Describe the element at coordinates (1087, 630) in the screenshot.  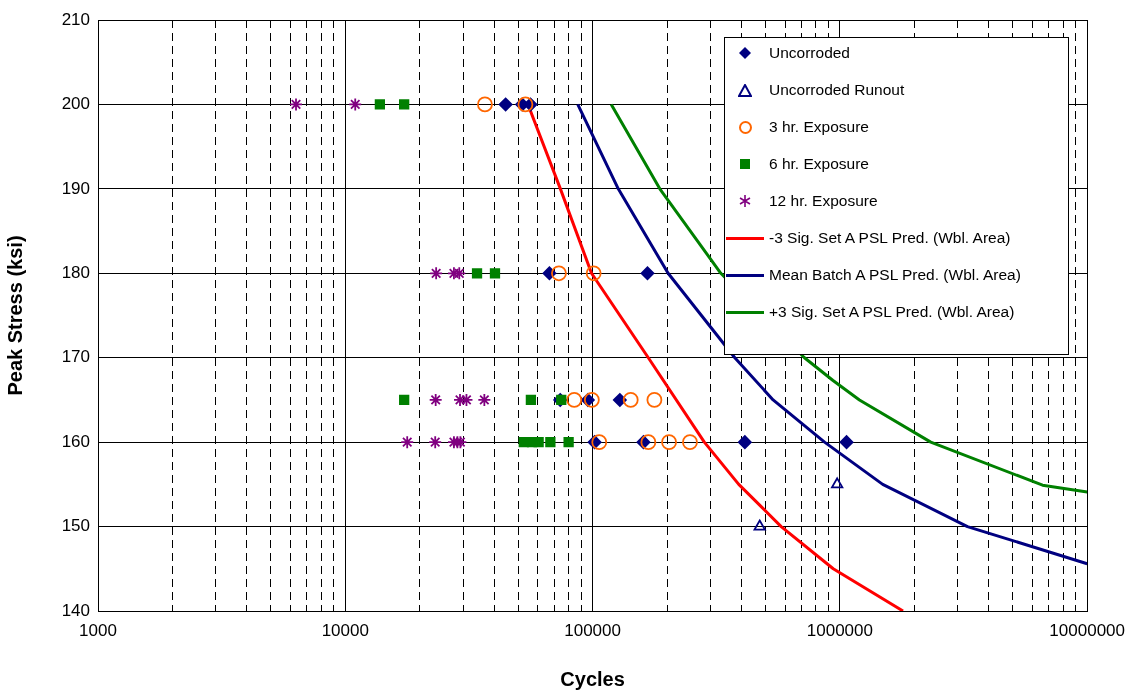
I see `x-tick-label: 10000000` at that location.